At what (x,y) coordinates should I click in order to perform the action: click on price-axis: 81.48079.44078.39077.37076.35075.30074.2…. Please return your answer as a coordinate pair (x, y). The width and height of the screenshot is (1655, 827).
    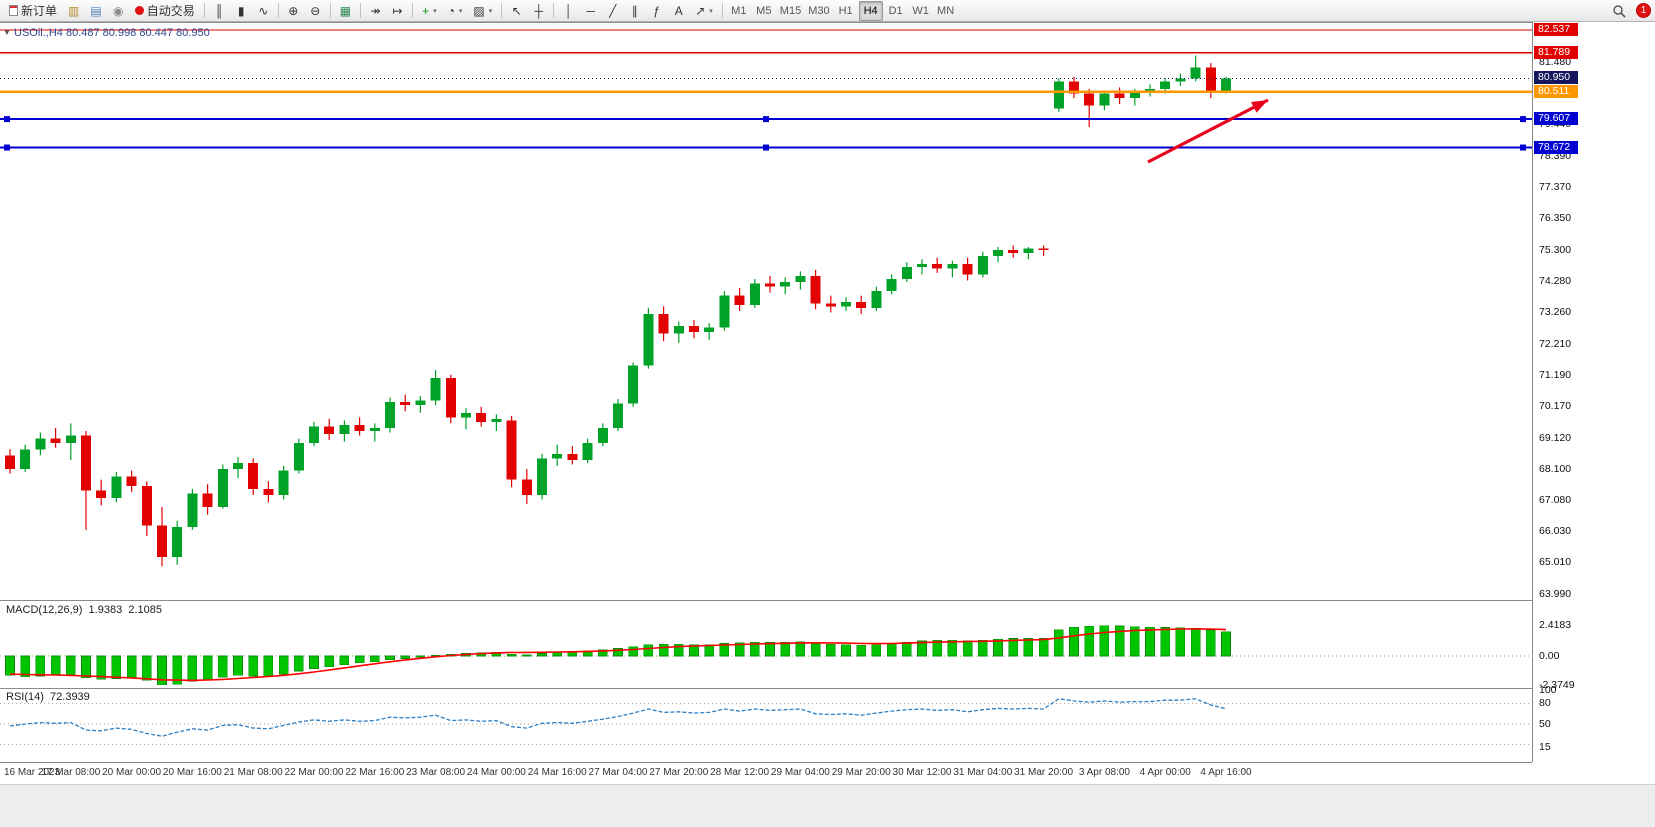
    Looking at the image, I should click on (1593, 392).